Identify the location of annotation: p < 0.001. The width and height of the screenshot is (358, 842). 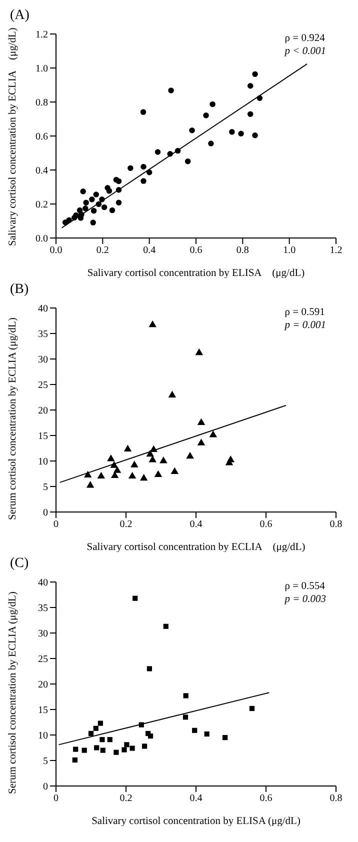
(305, 51).